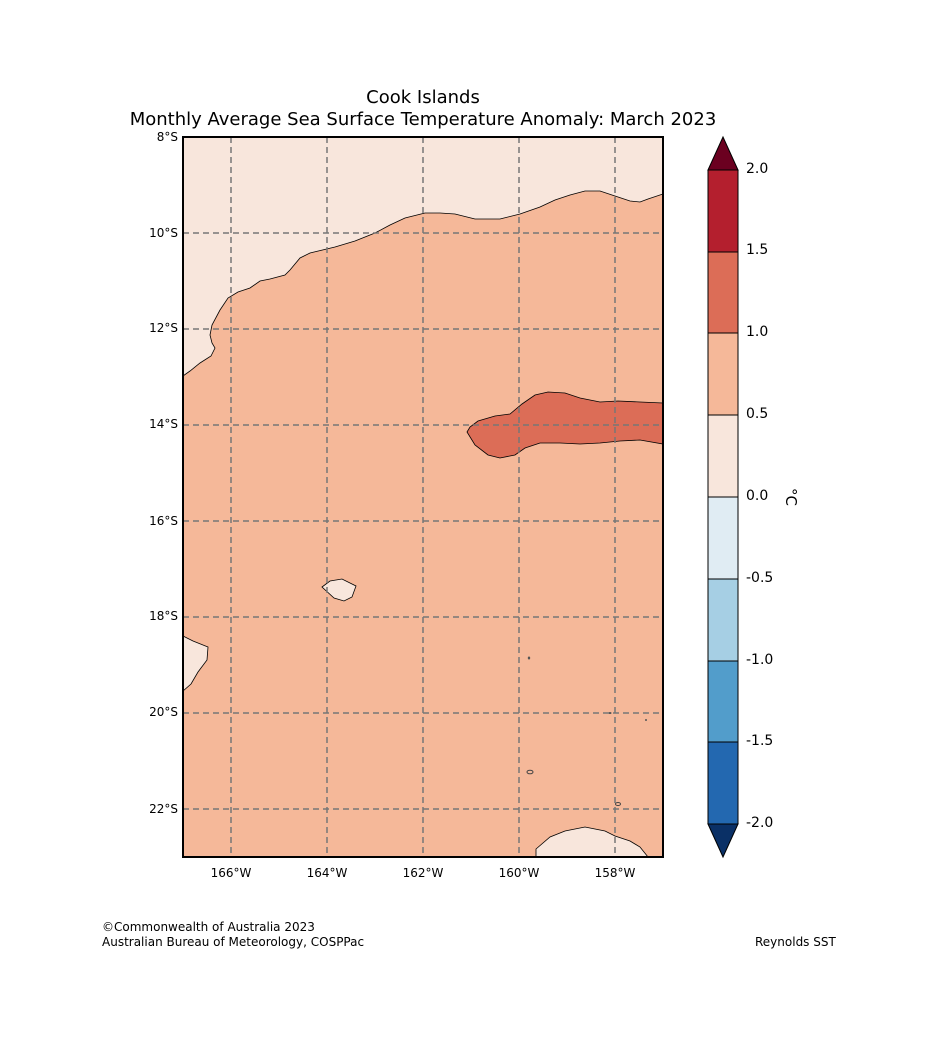  Describe the element at coordinates (757, 332) in the screenshot. I see `colorbar-tick-label: 1.0` at that location.